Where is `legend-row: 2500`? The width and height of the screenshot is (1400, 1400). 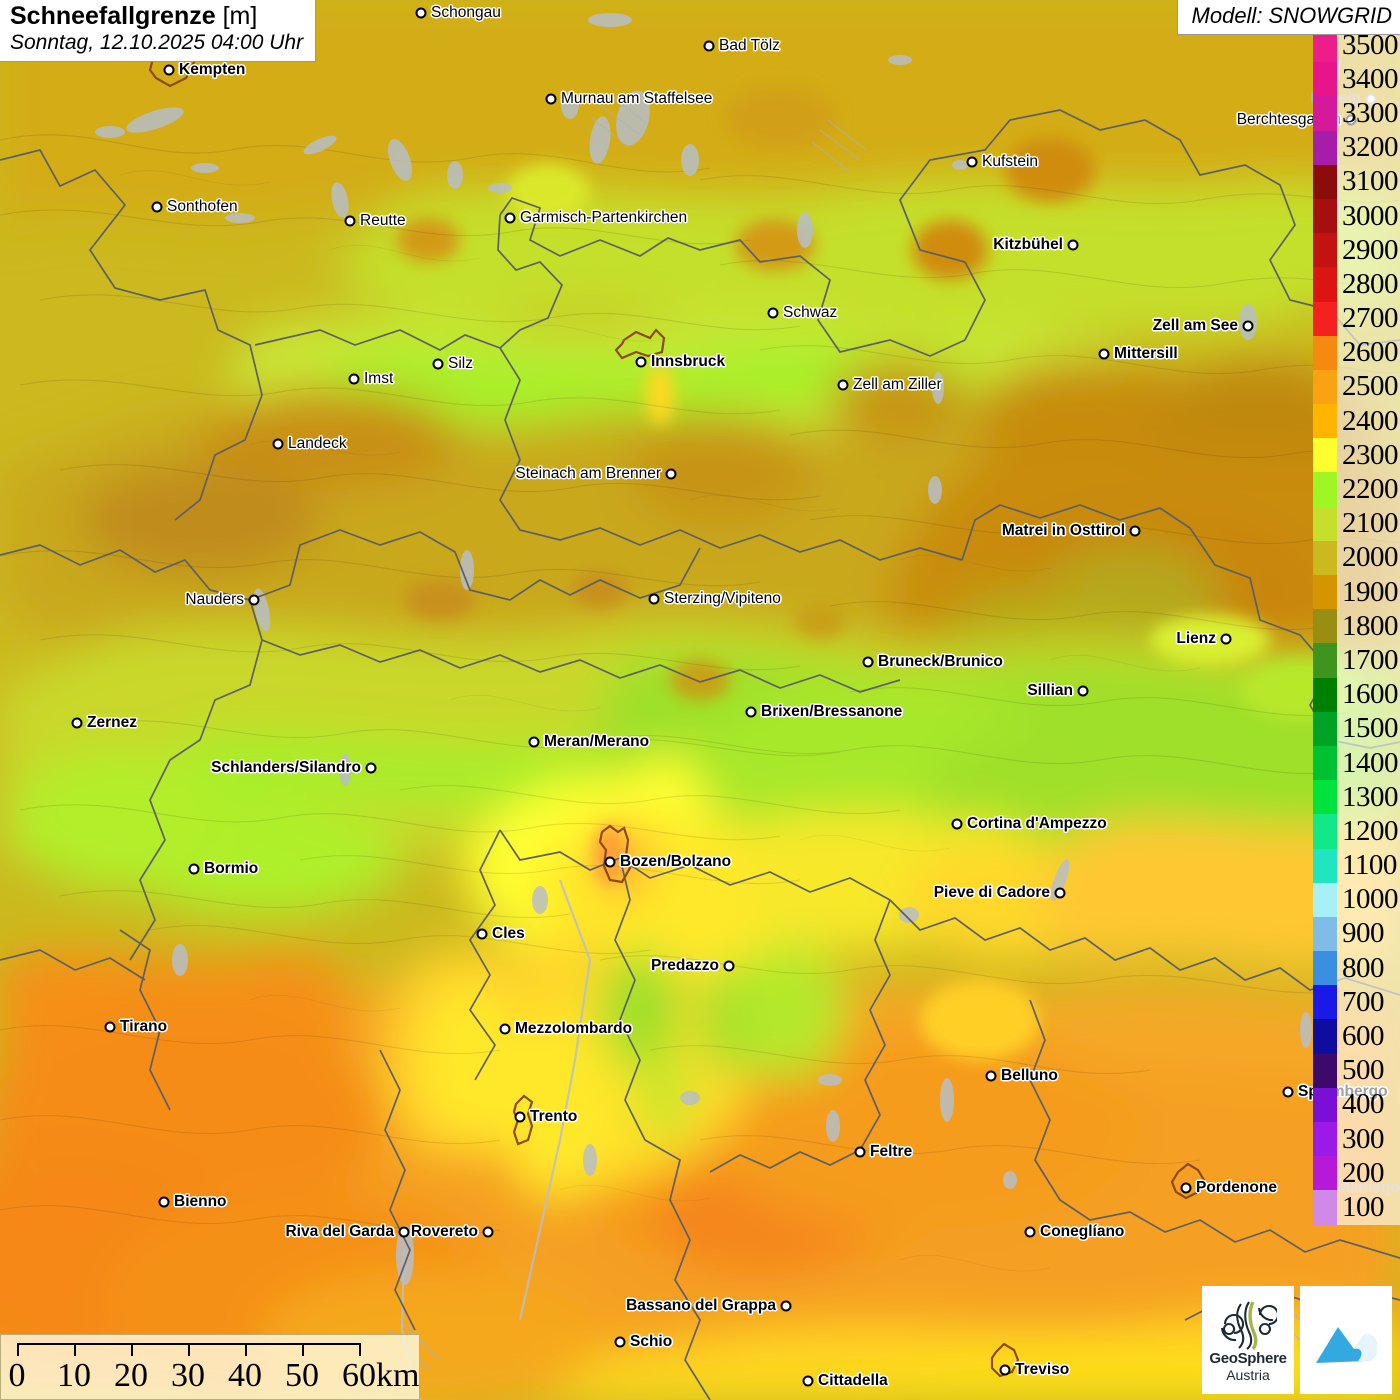
legend-row: 2500 is located at coordinates (1356, 387).